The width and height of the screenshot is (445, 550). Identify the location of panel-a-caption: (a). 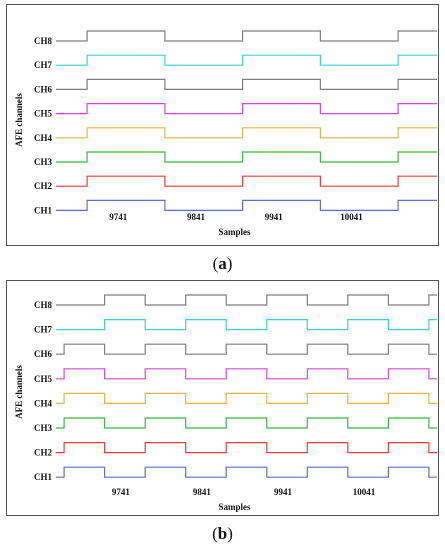
(222, 263).